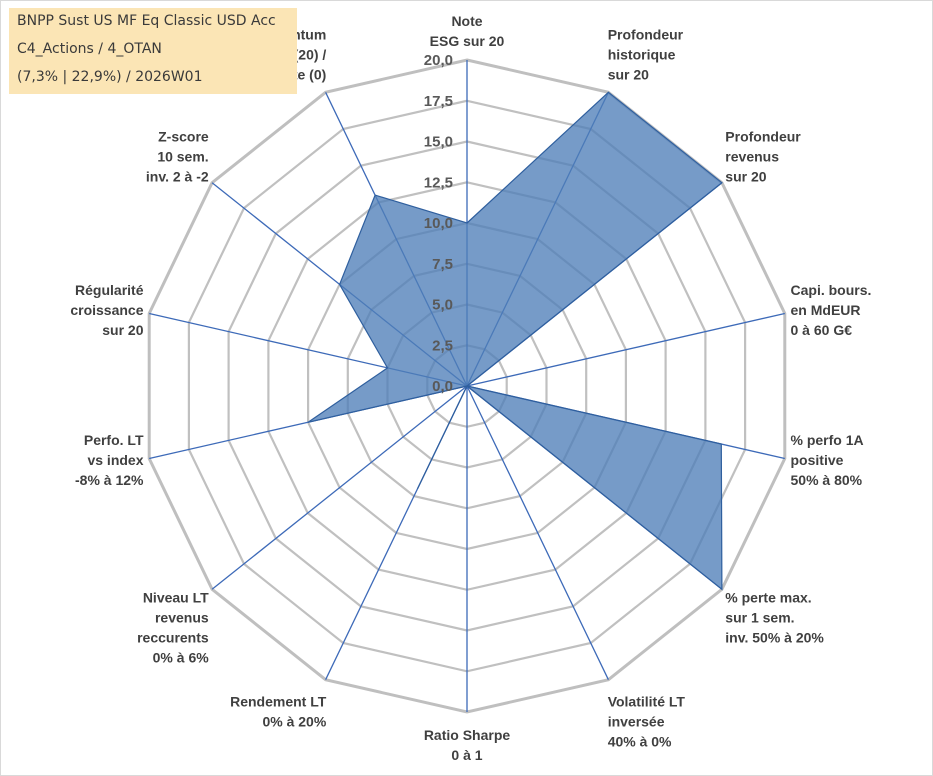 The image size is (933, 776). Describe the element at coordinates (467, 745) in the screenshot. I see `axis-label: Ratio Sharpe 0 à 1` at that location.